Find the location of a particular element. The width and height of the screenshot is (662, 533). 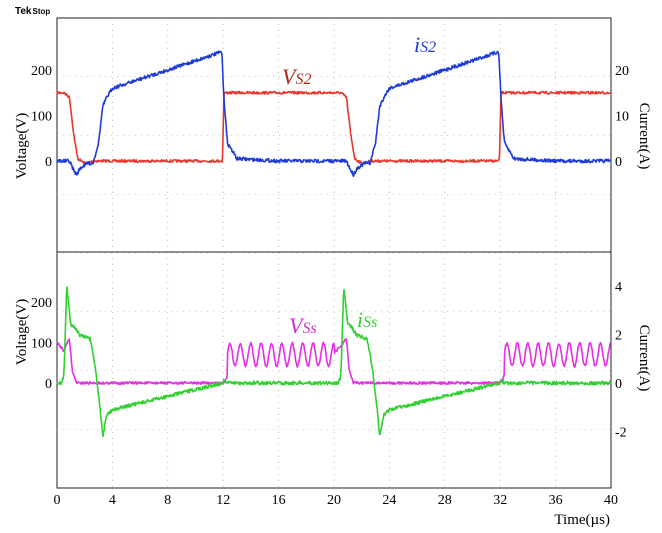

x-tick-label: 28 is located at coordinates (445, 500).